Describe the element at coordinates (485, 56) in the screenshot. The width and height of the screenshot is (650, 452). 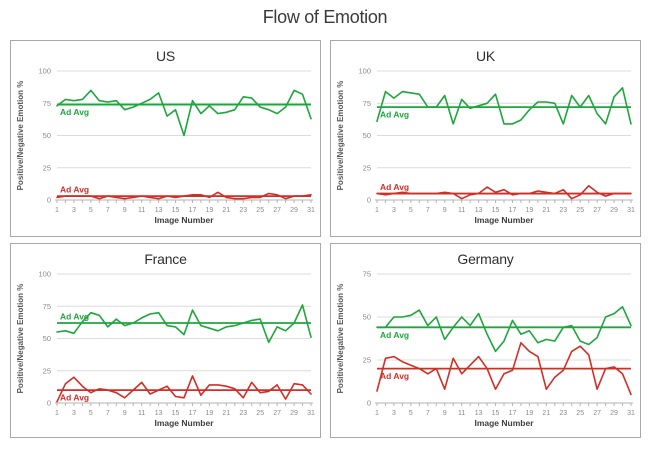
I see `chart-title-uk: UK` at that location.